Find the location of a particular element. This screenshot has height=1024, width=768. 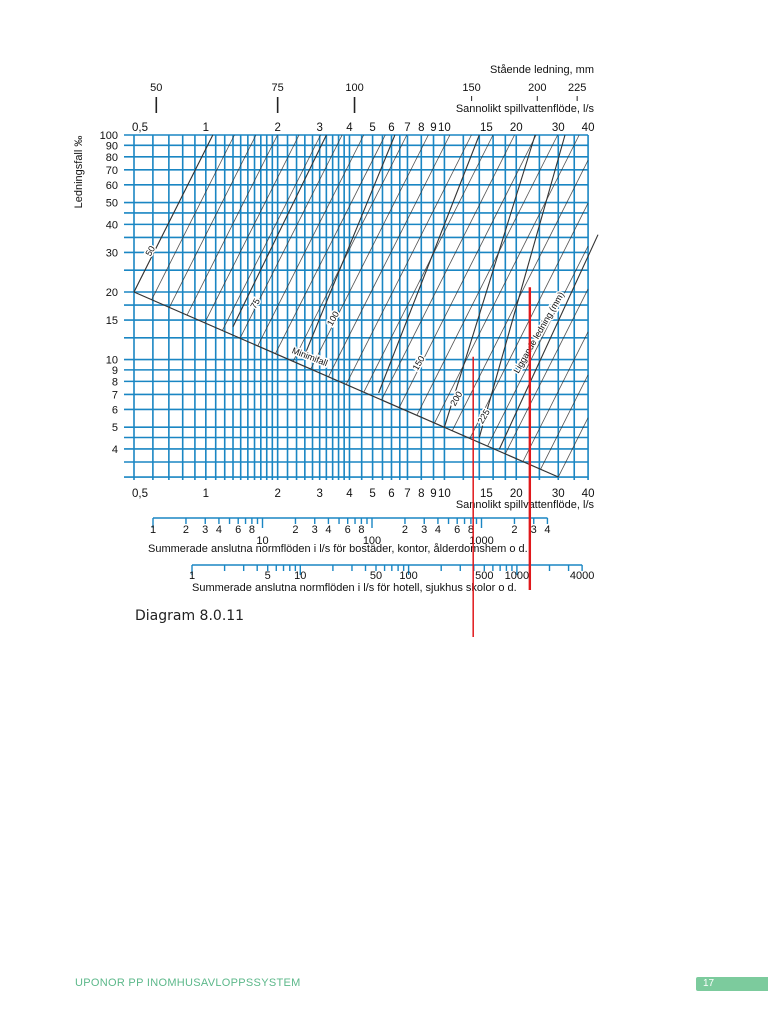

page-number: 17 is located at coordinates (732, 984).